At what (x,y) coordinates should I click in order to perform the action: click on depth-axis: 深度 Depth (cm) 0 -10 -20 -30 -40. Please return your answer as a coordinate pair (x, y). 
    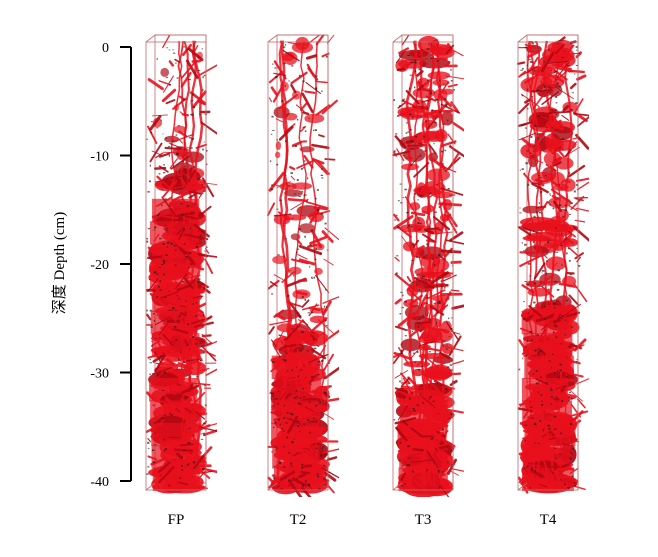
    Looking at the image, I should click on (91, 265).